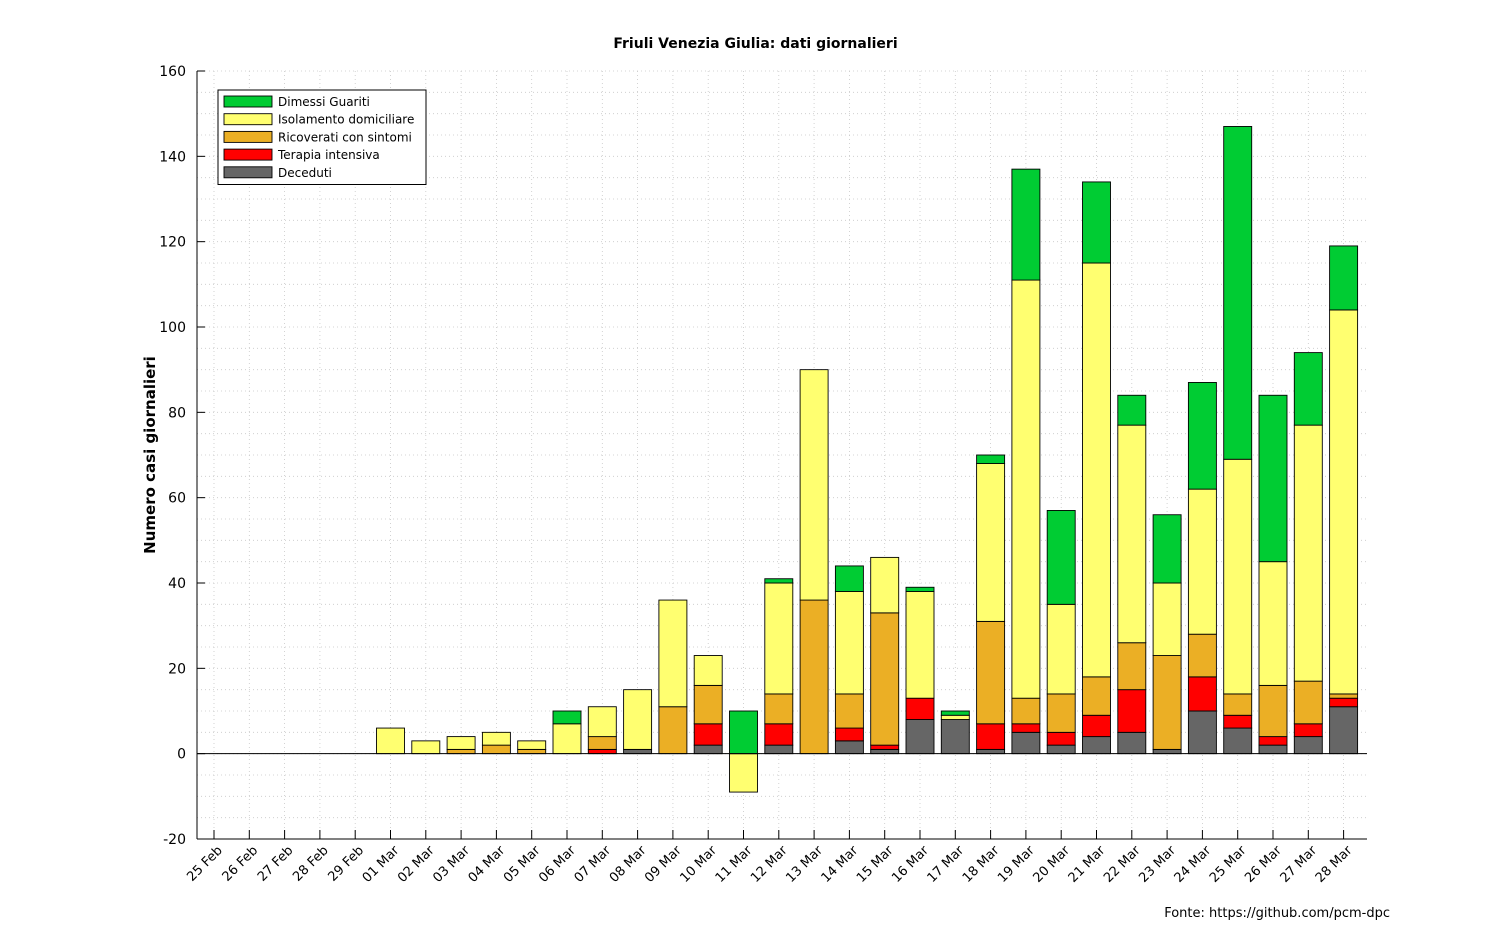 This screenshot has height=942, width=1511. Describe the element at coordinates (769, 864) in the screenshot. I see `x-tick-label: 12 Mar` at that location.